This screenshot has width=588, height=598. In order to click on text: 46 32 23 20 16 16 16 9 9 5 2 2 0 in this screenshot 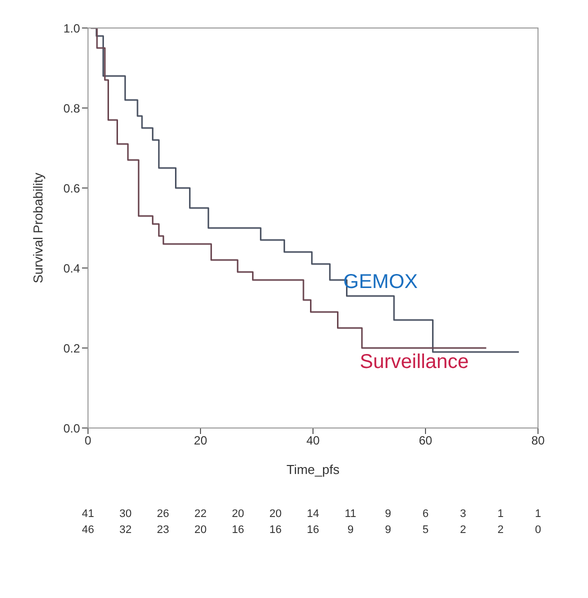, I will do `click(312, 530)`.